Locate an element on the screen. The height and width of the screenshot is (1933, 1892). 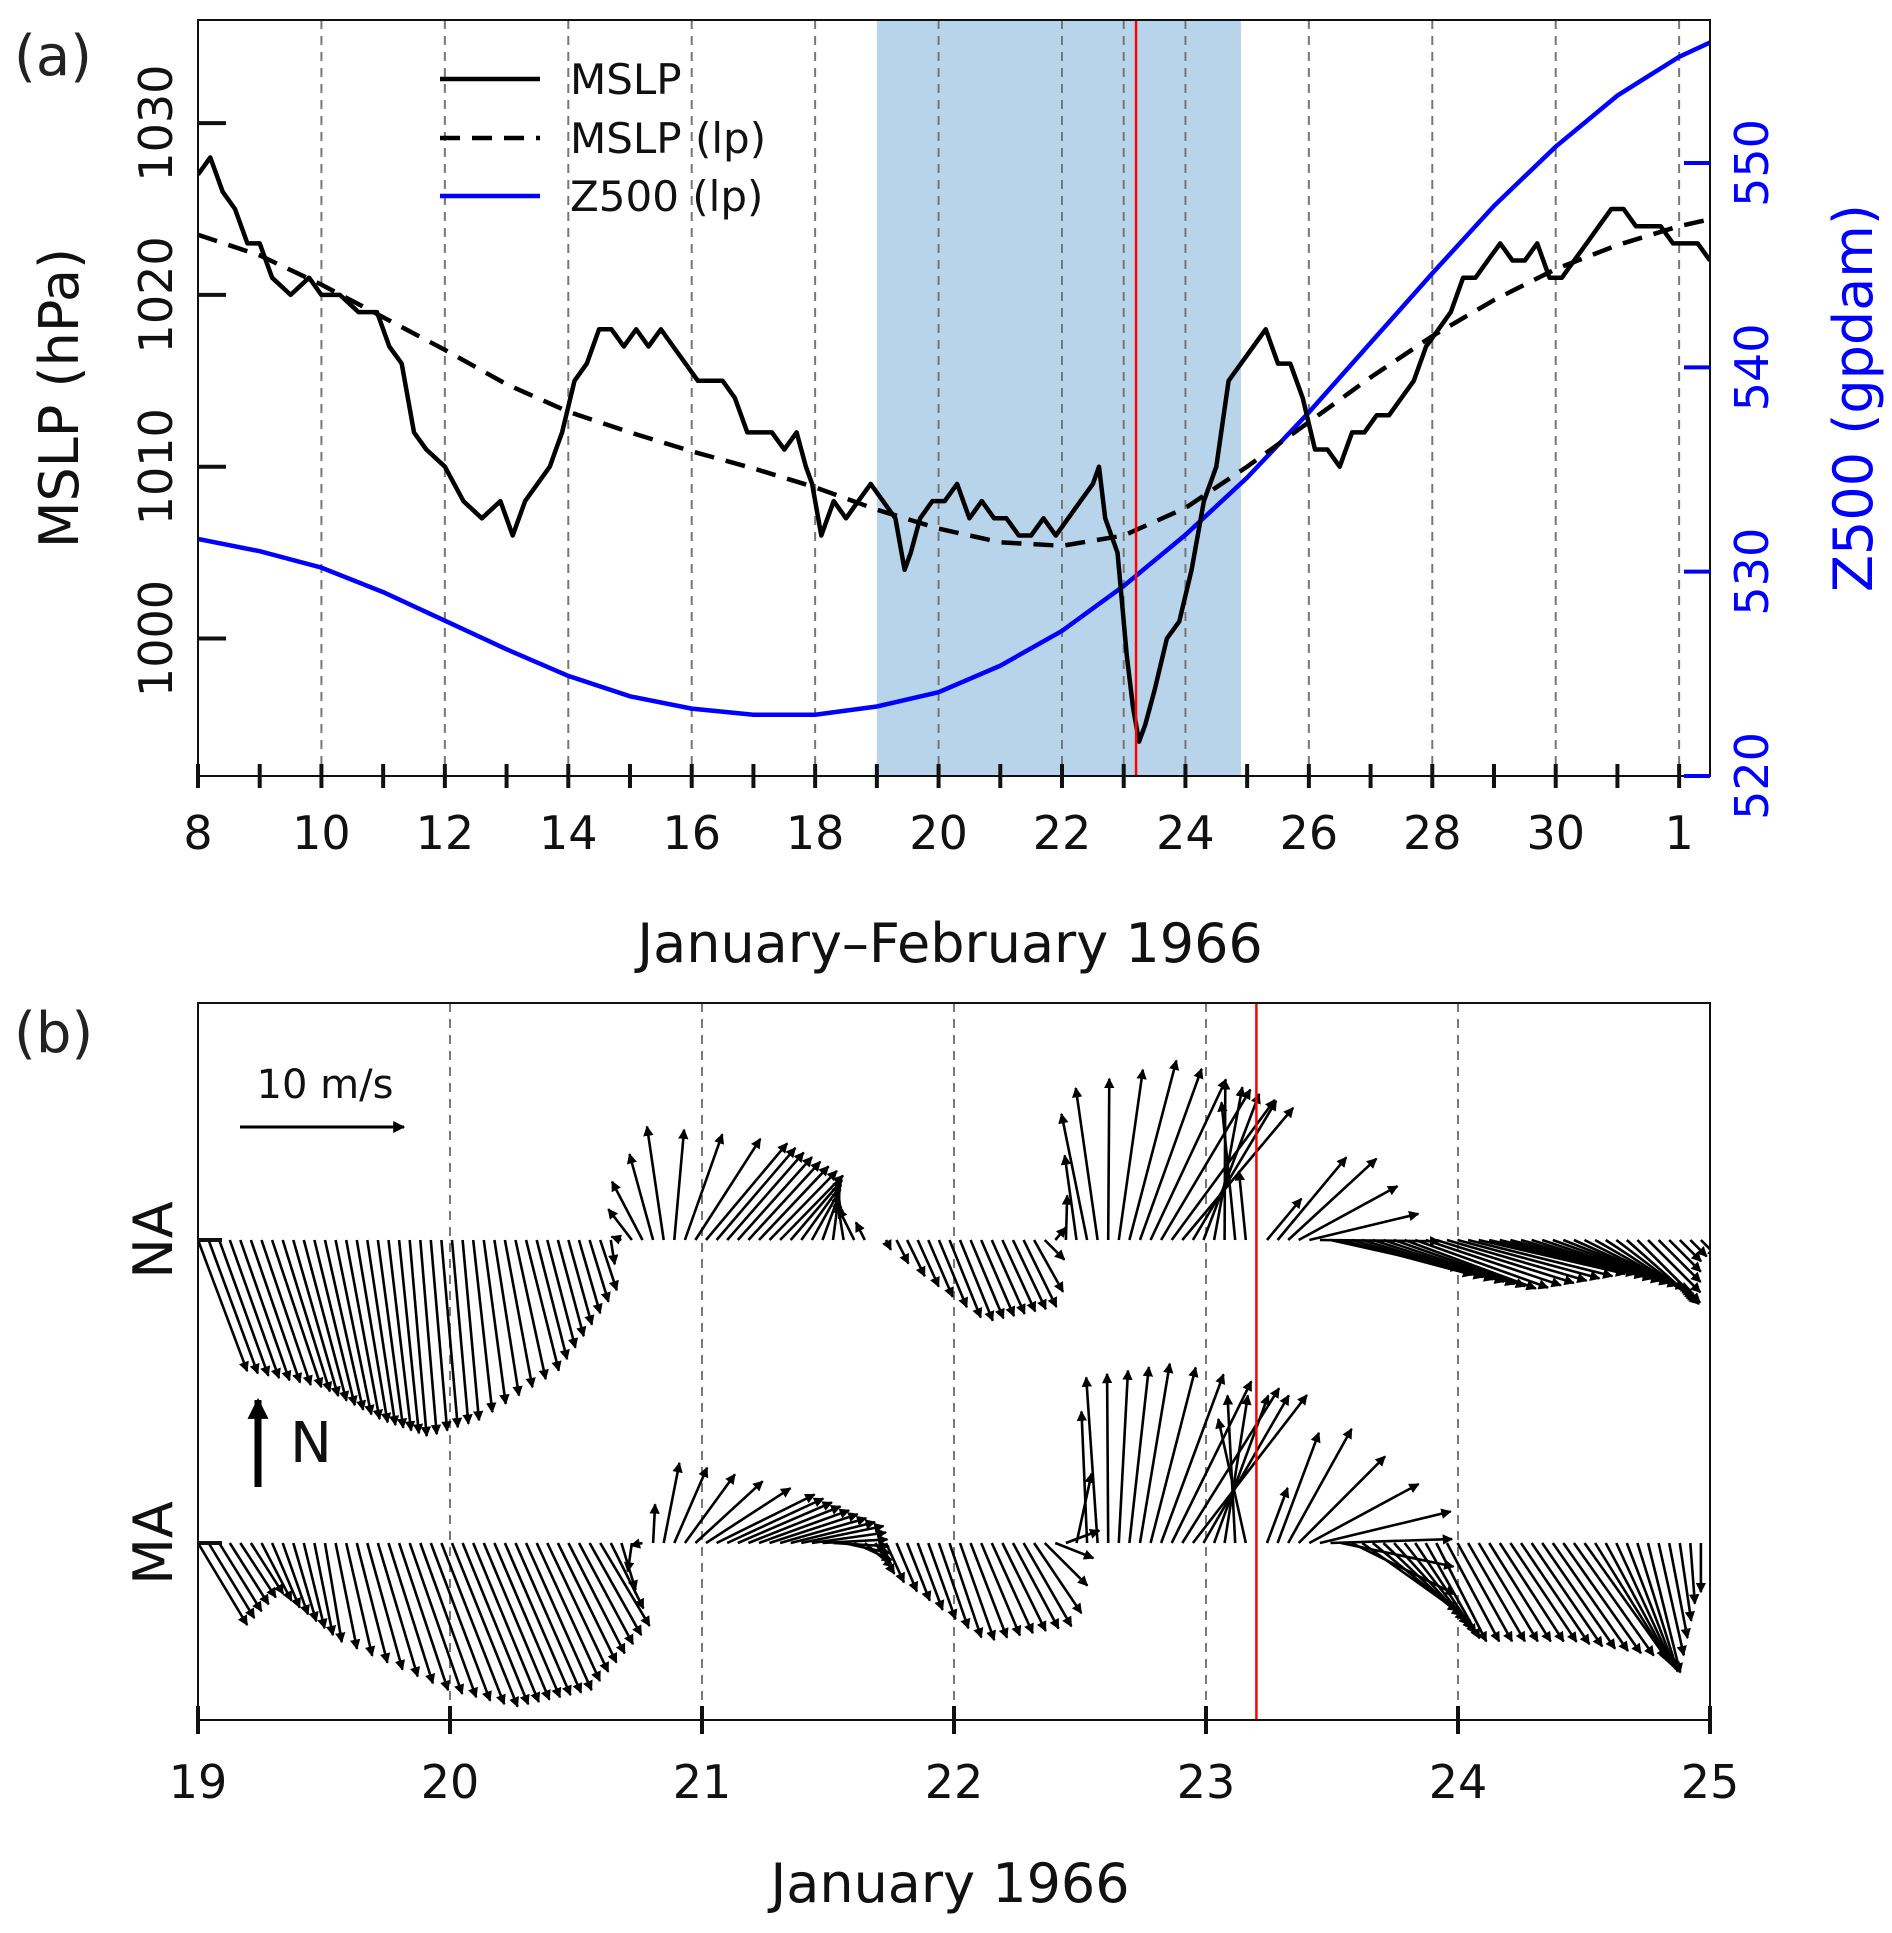
y-axis-title: MSLP (hPa) is located at coordinates (59, 398).